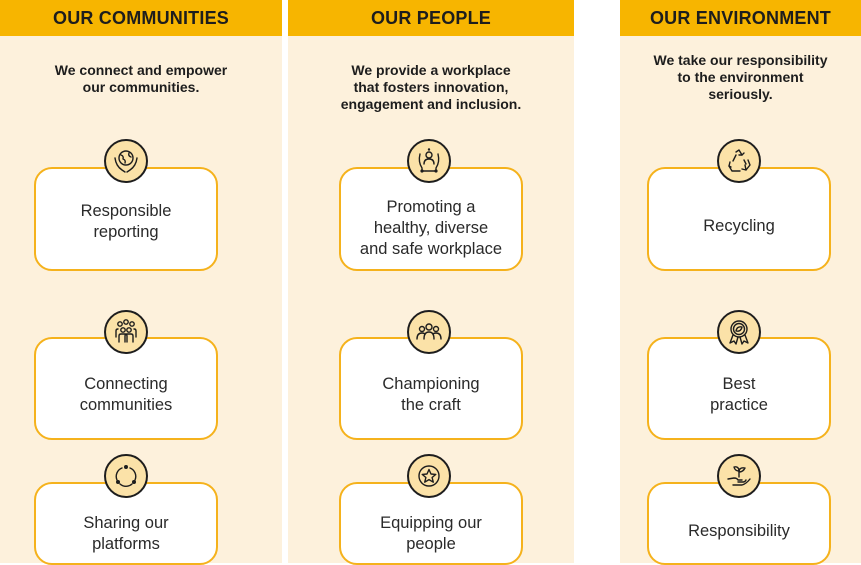 The height and width of the screenshot is (565, 861). Describe the element at coordinates (739, 394) in the screenshot. I see `card-label: Best practice` at that location.